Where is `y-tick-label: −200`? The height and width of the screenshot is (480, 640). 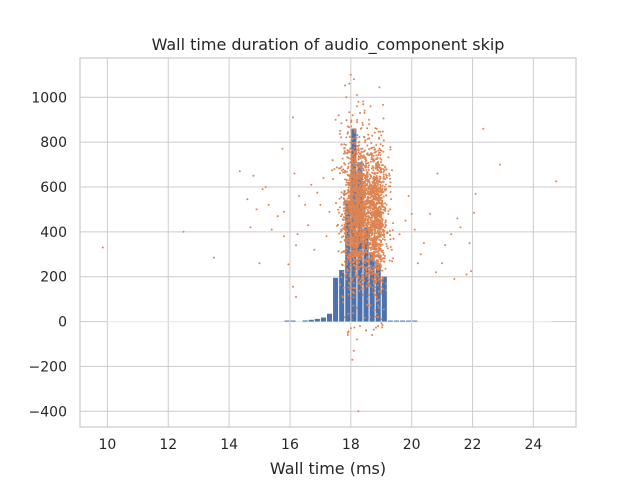
y-tick-label: −200 is located at coordinates (48, 367).